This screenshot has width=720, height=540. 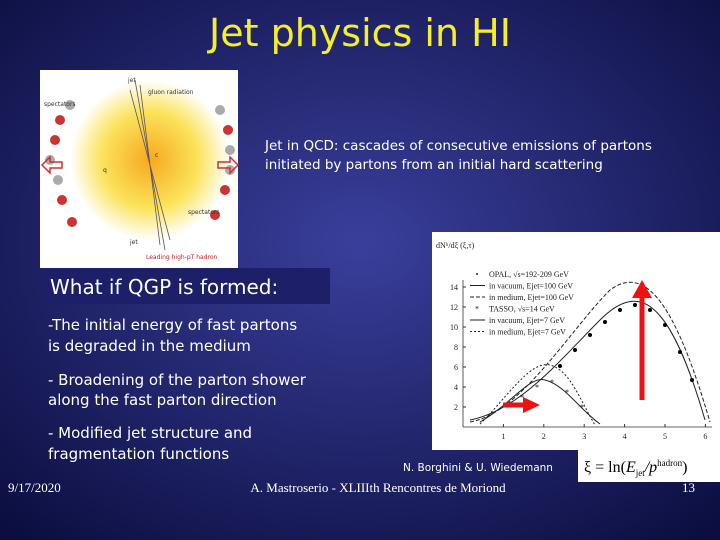 I want to click on legend-label: in medium, Ejet=100 GeV, so click(x=531, y=297).